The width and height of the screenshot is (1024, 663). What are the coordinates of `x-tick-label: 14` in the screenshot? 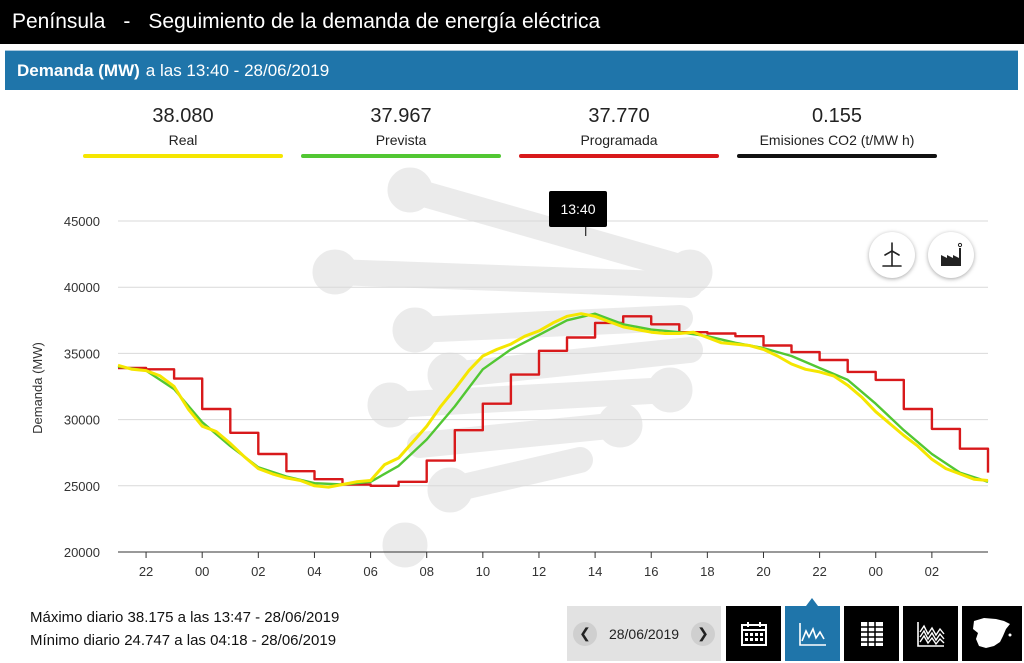 It's located at (595, 571).